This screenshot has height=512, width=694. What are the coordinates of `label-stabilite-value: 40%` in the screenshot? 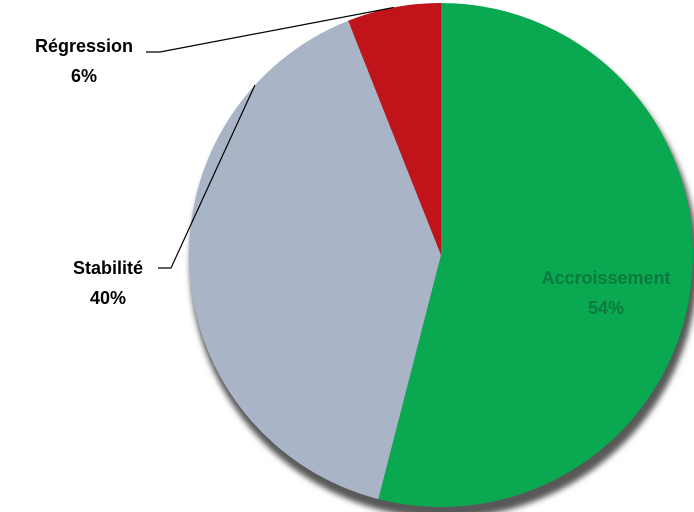 It's located at (108, 298).